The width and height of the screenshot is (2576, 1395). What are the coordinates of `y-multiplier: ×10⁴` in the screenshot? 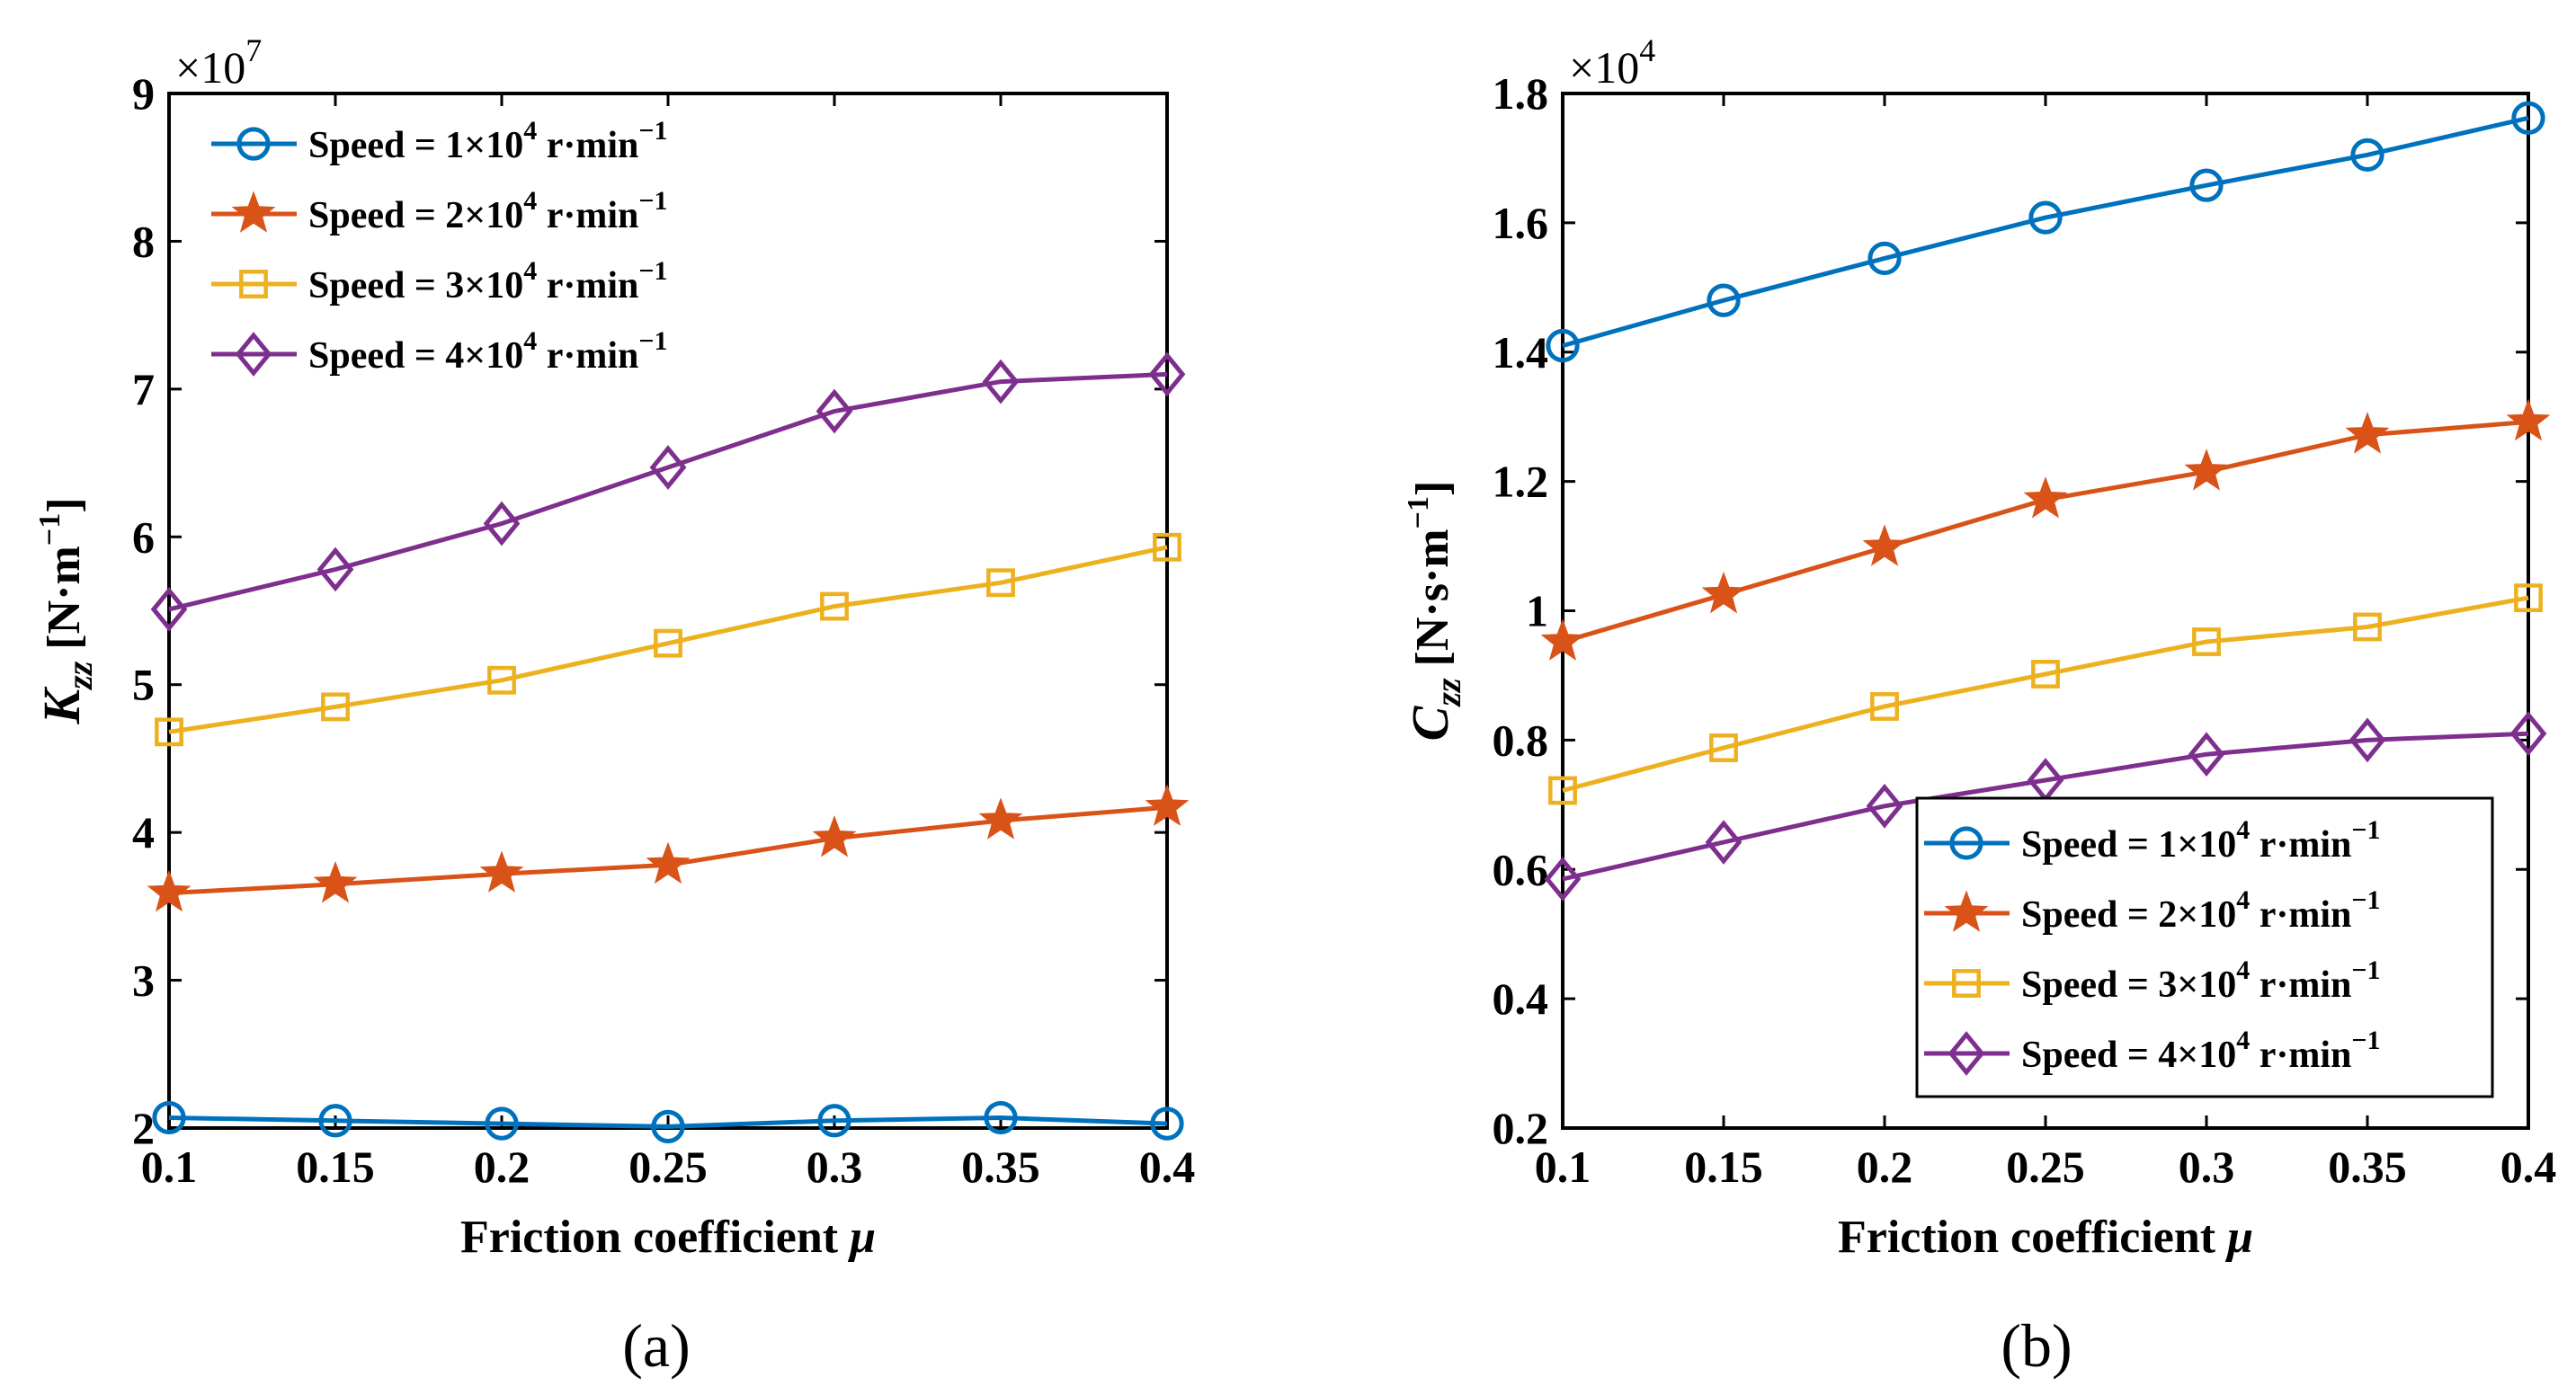 It's located at (1612, 62).